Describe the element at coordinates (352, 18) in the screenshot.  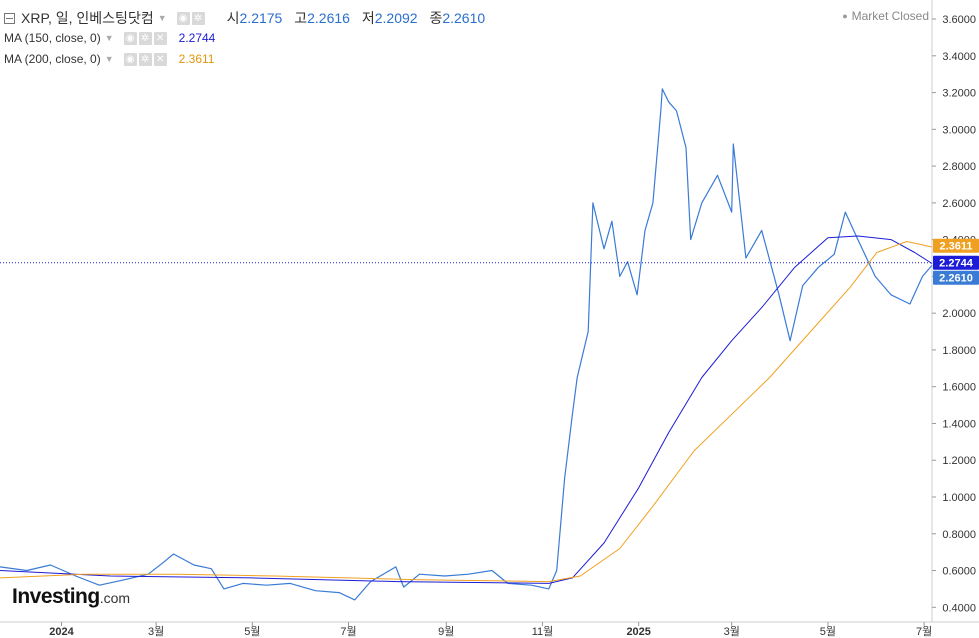
I see `ohlc-values: 시2.2175 고2.2616 저2.2092 종2.2610` at that location.